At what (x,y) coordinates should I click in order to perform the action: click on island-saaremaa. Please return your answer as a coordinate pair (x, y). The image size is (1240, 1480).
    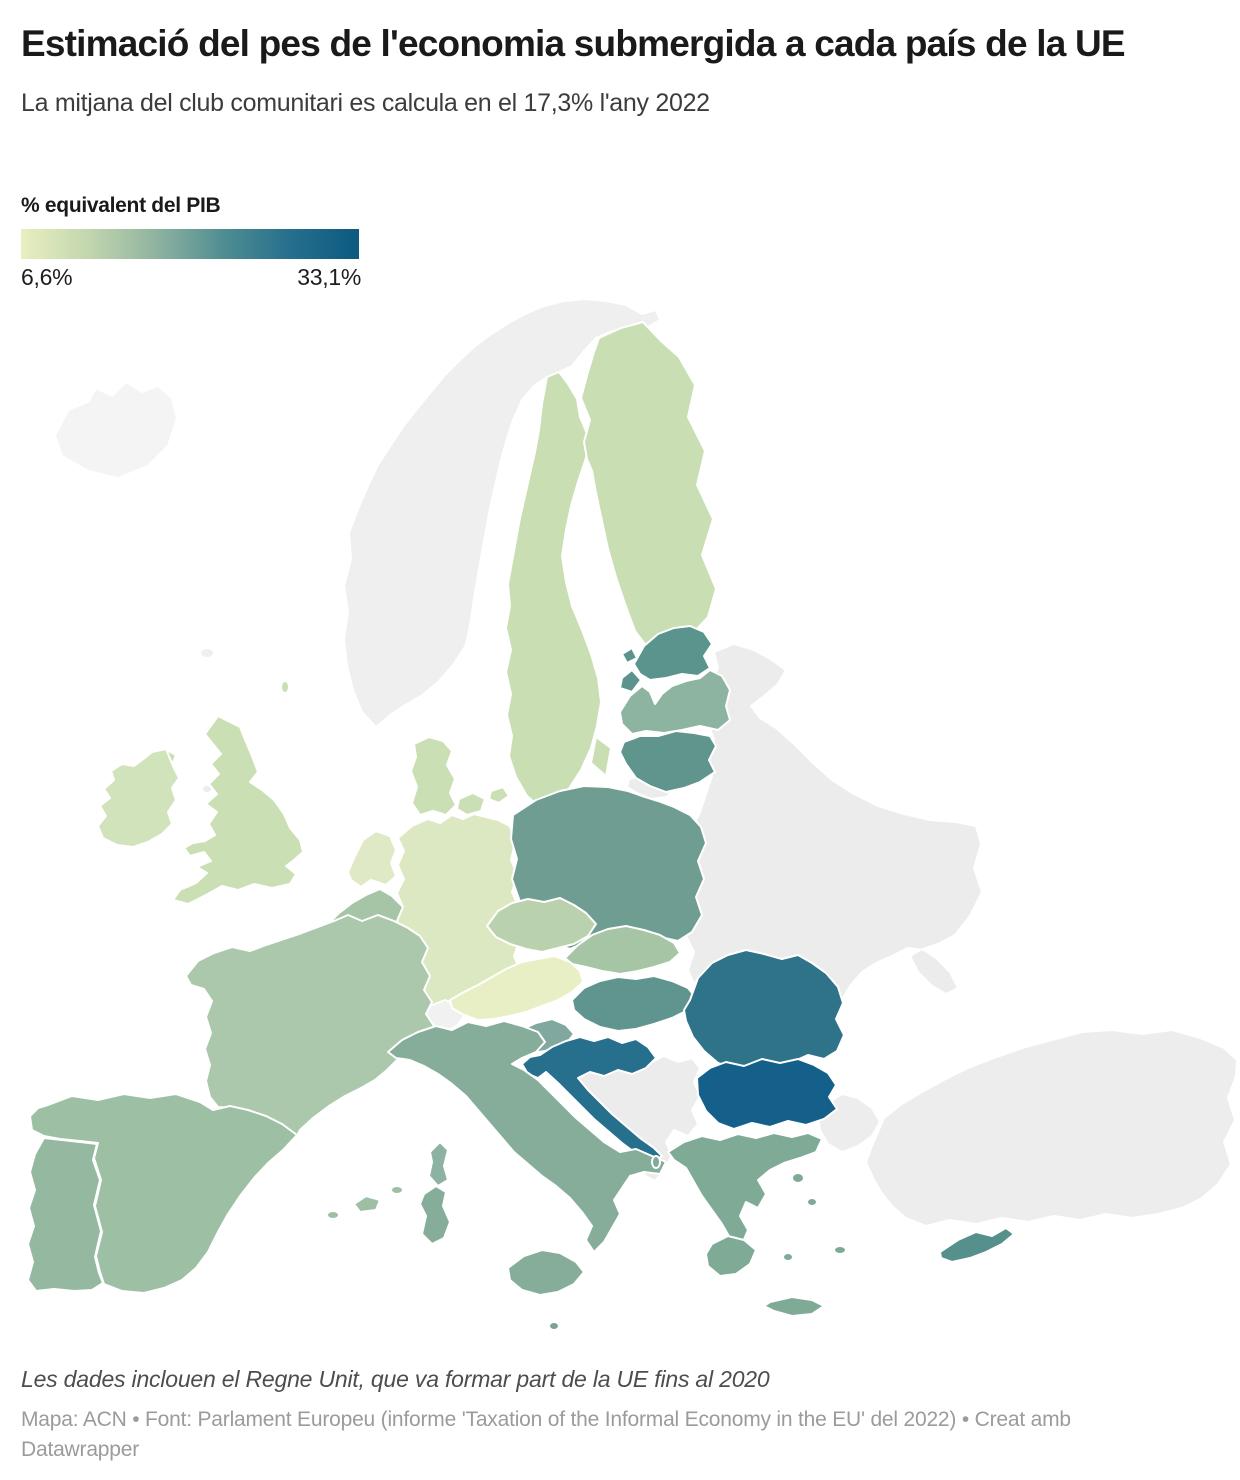
    Looking at the image, I should click on (630, 681).